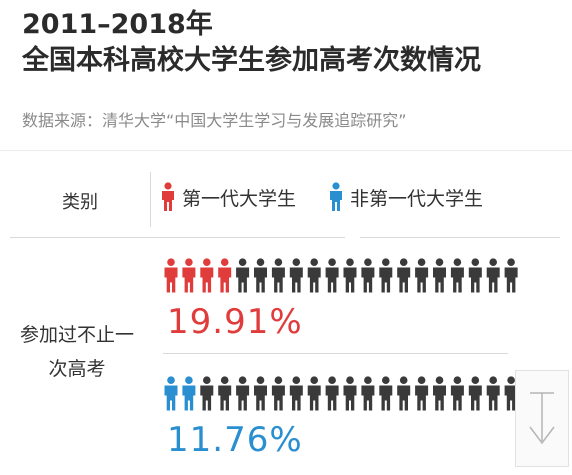  I want to click on pictogram-row-first-gen, so click(341, 275).